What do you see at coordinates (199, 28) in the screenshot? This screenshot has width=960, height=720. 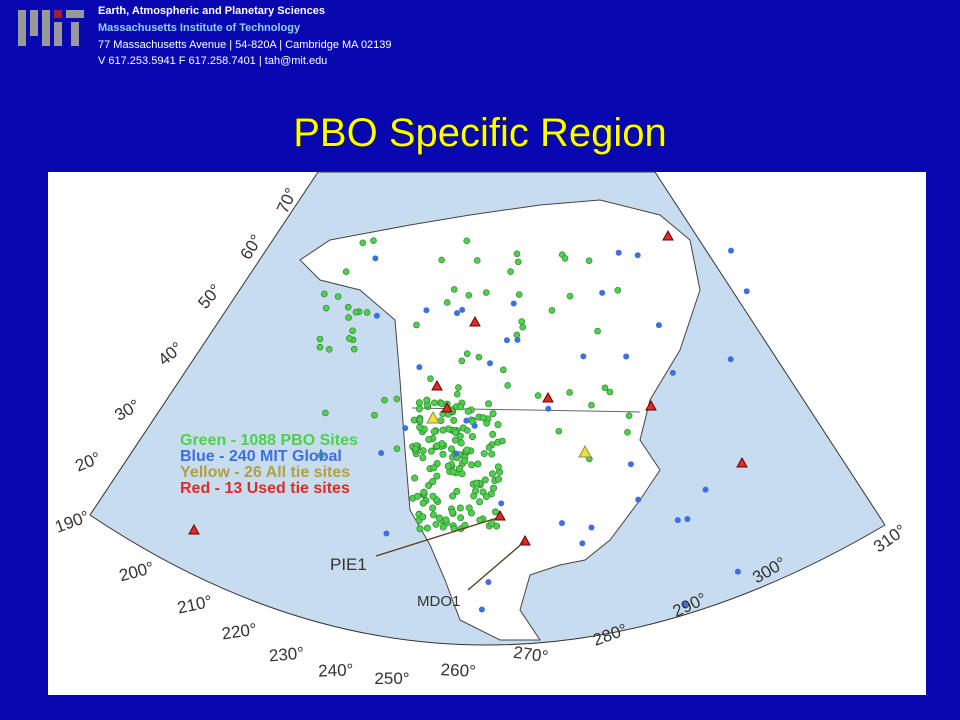 I see `header-institute: Massachusetts Institute of Technology` at bounding box center [199, 28].